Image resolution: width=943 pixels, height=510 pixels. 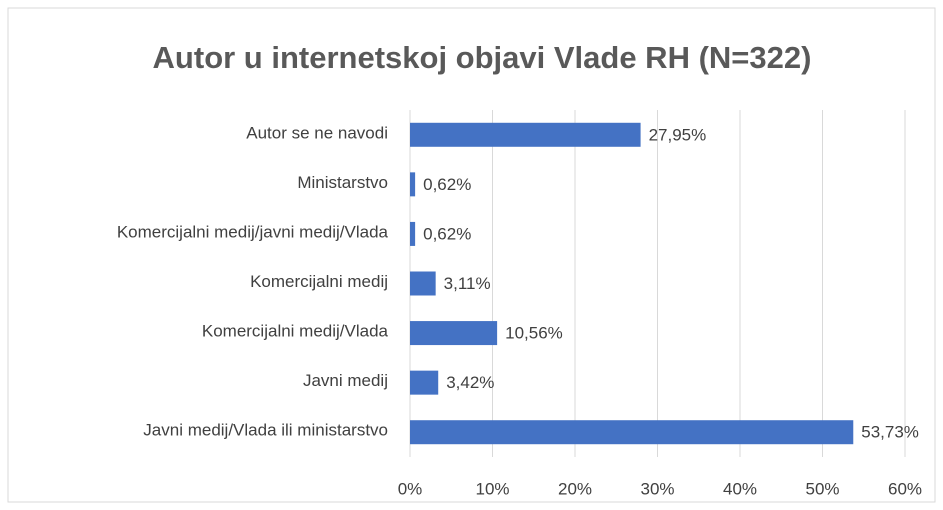 What do you see at coordinates (905, 488) in the screenshot?
I see `x-tick-label: 60%` at bounding box center [905, 488].